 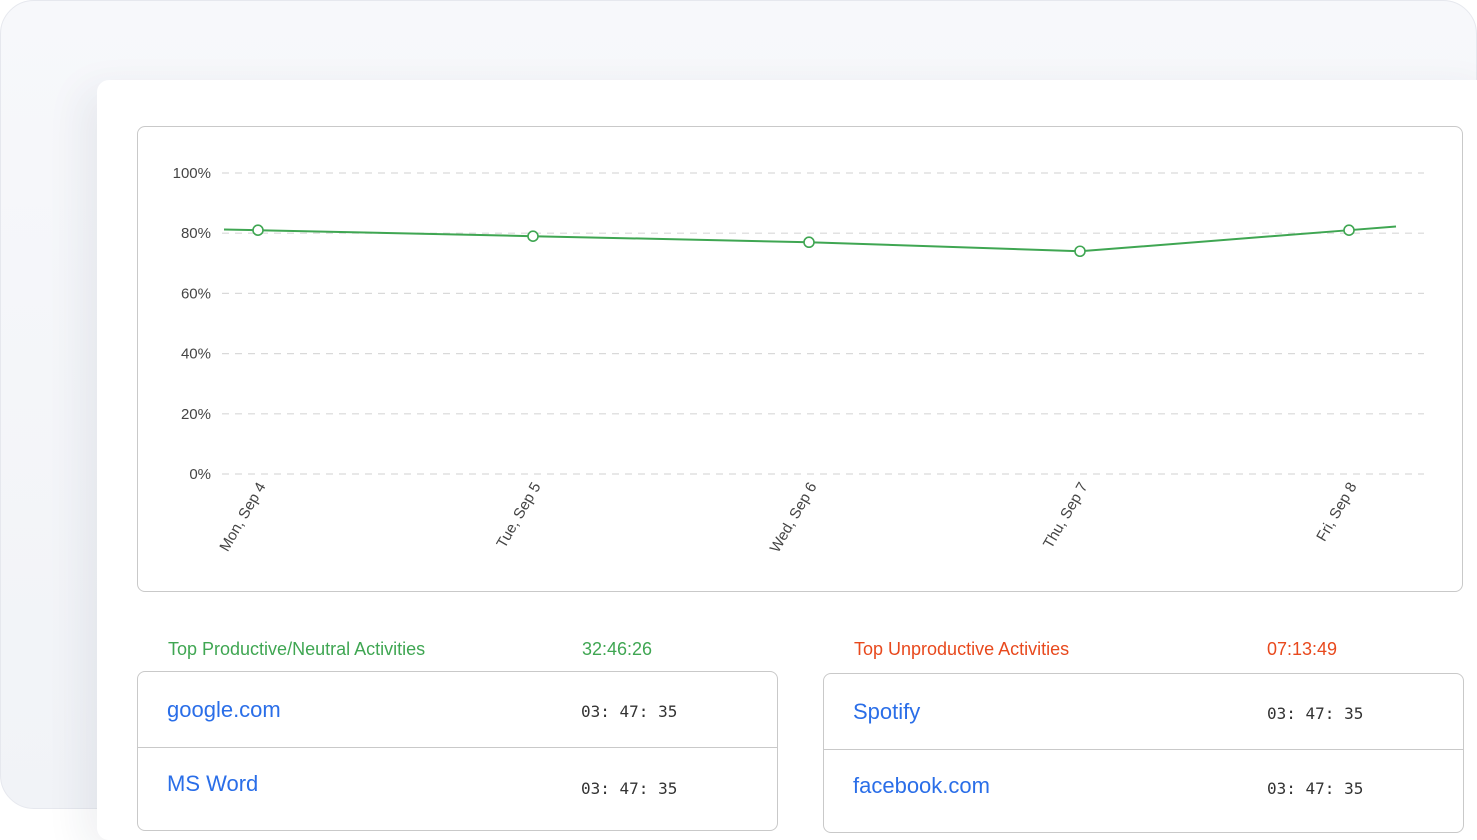 What do you see at coordinates (213, 783) in the screenshot?
I see `activity-name-link: MS Word` at bounding box center [213, 783].